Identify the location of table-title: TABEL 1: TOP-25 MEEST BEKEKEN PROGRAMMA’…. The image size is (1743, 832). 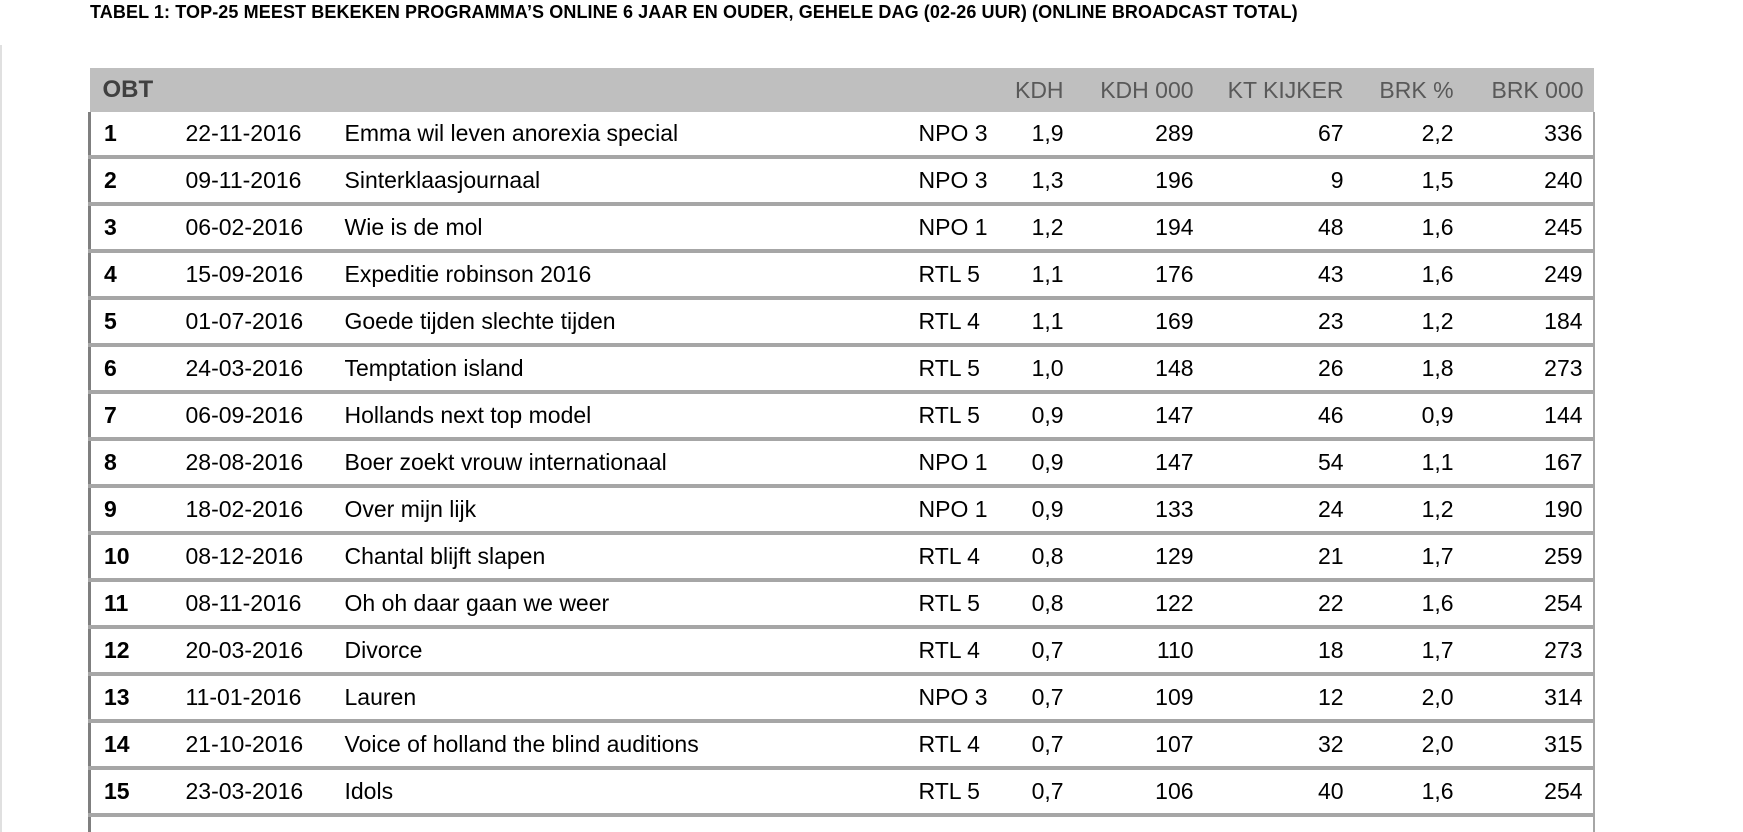
(694, 12).